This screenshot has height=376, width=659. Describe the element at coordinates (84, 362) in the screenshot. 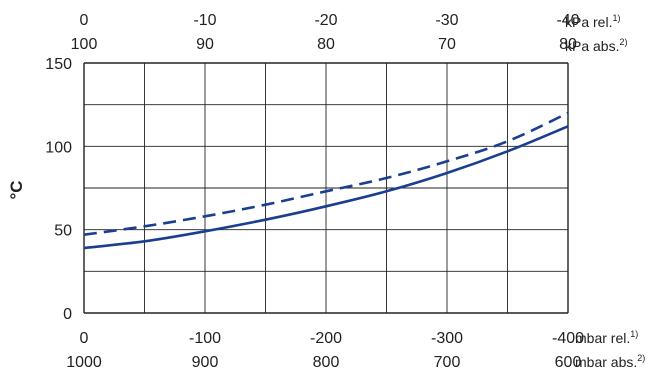

I see `x-tick-label-abs: 1000` at that location.